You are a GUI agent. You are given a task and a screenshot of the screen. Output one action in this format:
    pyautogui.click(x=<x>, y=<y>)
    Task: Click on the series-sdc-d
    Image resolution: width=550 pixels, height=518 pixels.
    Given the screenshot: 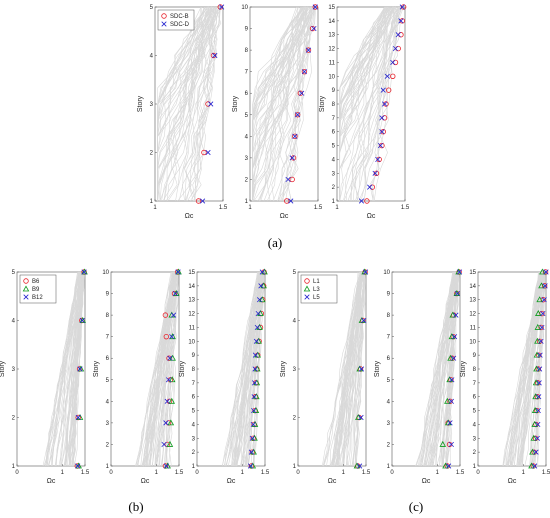 What is the action you would take?
    pyautogui.click(x=381, y=104)
    